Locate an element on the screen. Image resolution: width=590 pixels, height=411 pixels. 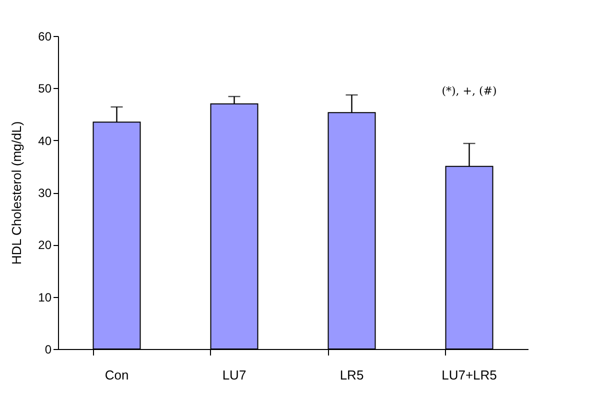
x-tick-label: LU7+LR5 is located at coordinates (469, 375).